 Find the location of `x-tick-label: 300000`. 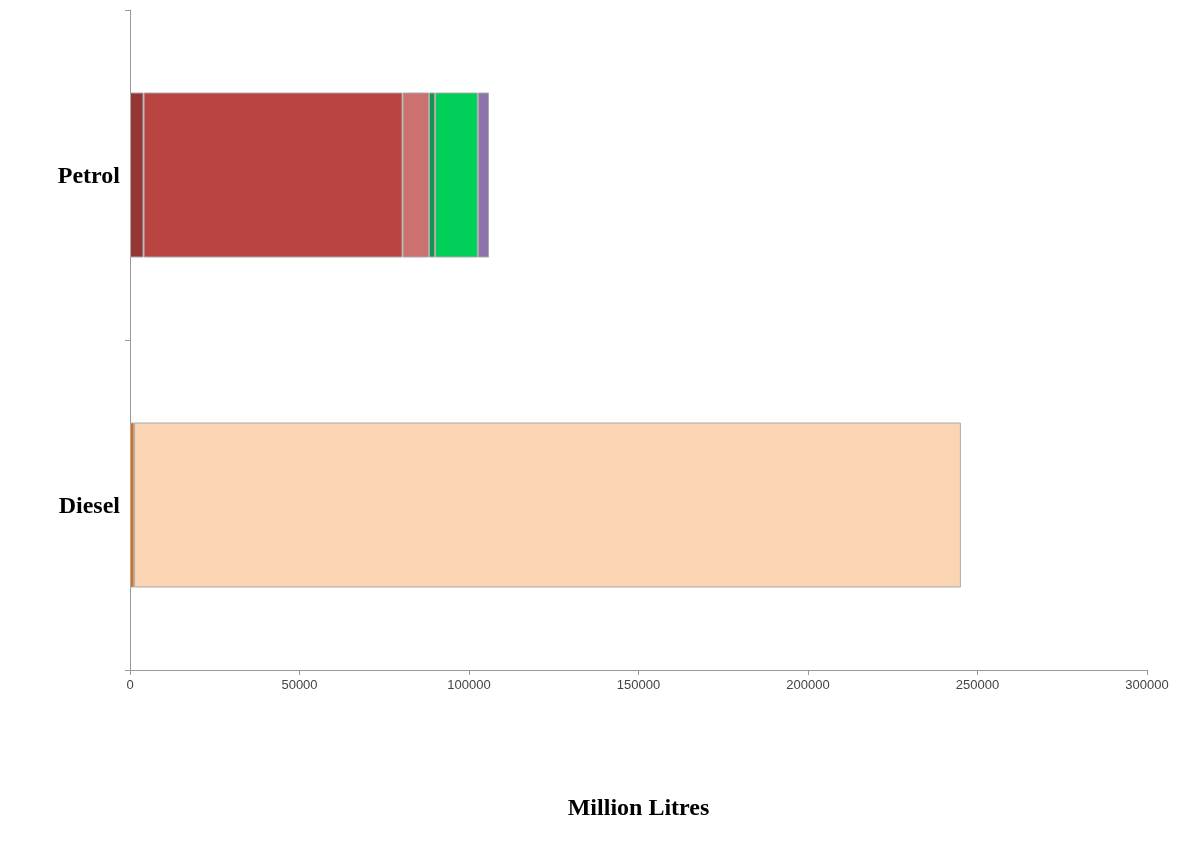

x-tick-label: 300000 is located at coordinates (1147, 684).